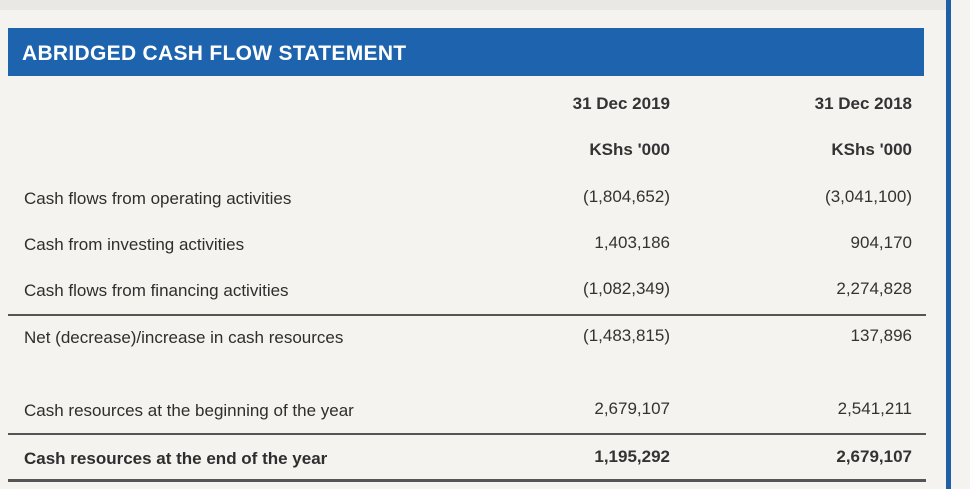 The height and width of the screenshot is (489, 970). What do you see at coordinates (176, 458) in the screenshot?
I see `row-label: Cash resources at the end of the year` at bounding box center [176, 458].